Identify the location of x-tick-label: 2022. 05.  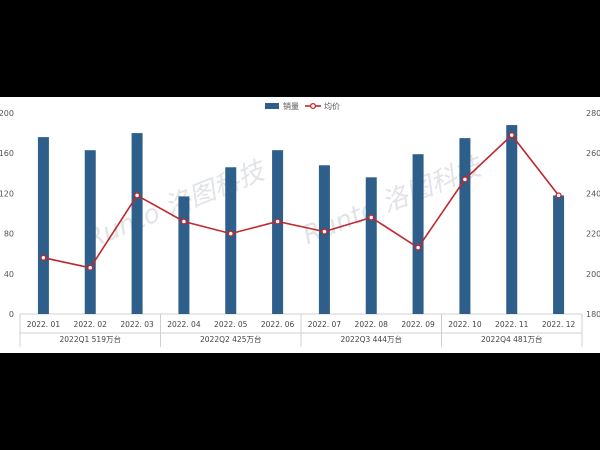
(231, 324).